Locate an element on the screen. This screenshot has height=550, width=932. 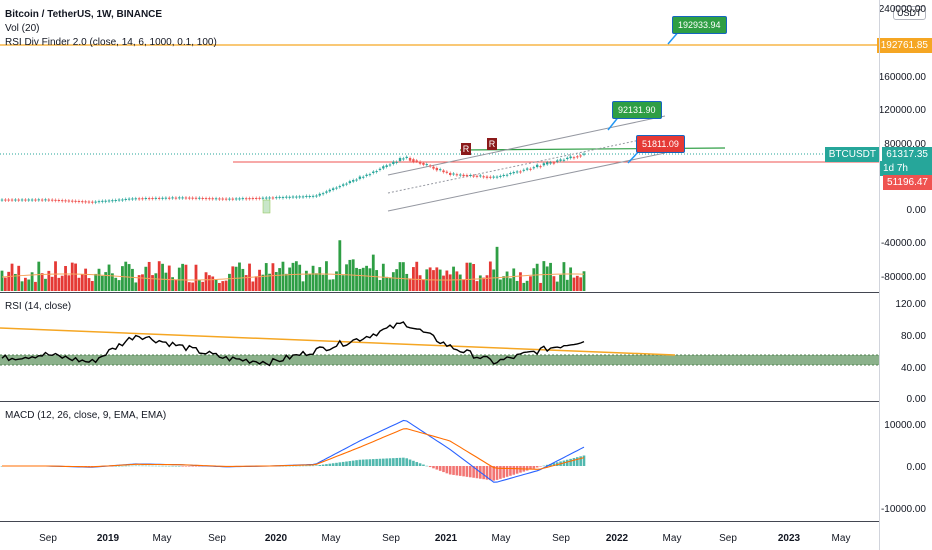
candlestick-series is located at coordinates (293, 178).